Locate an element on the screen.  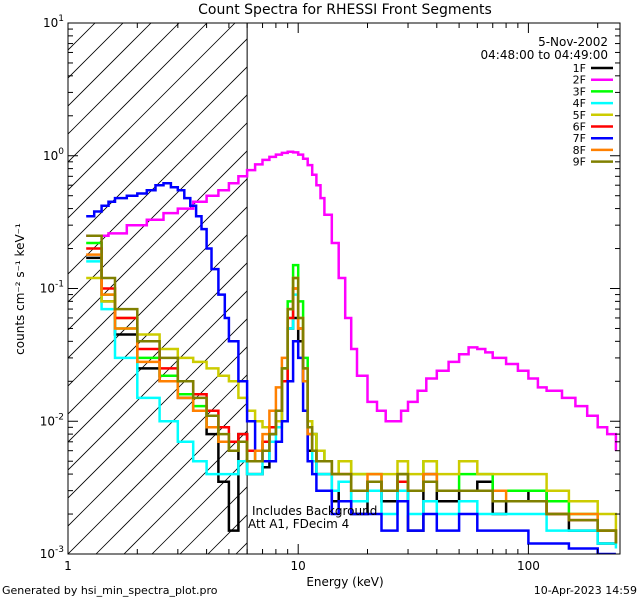
y-tick-label: 10⁰ is located at coordinates (53, 155).